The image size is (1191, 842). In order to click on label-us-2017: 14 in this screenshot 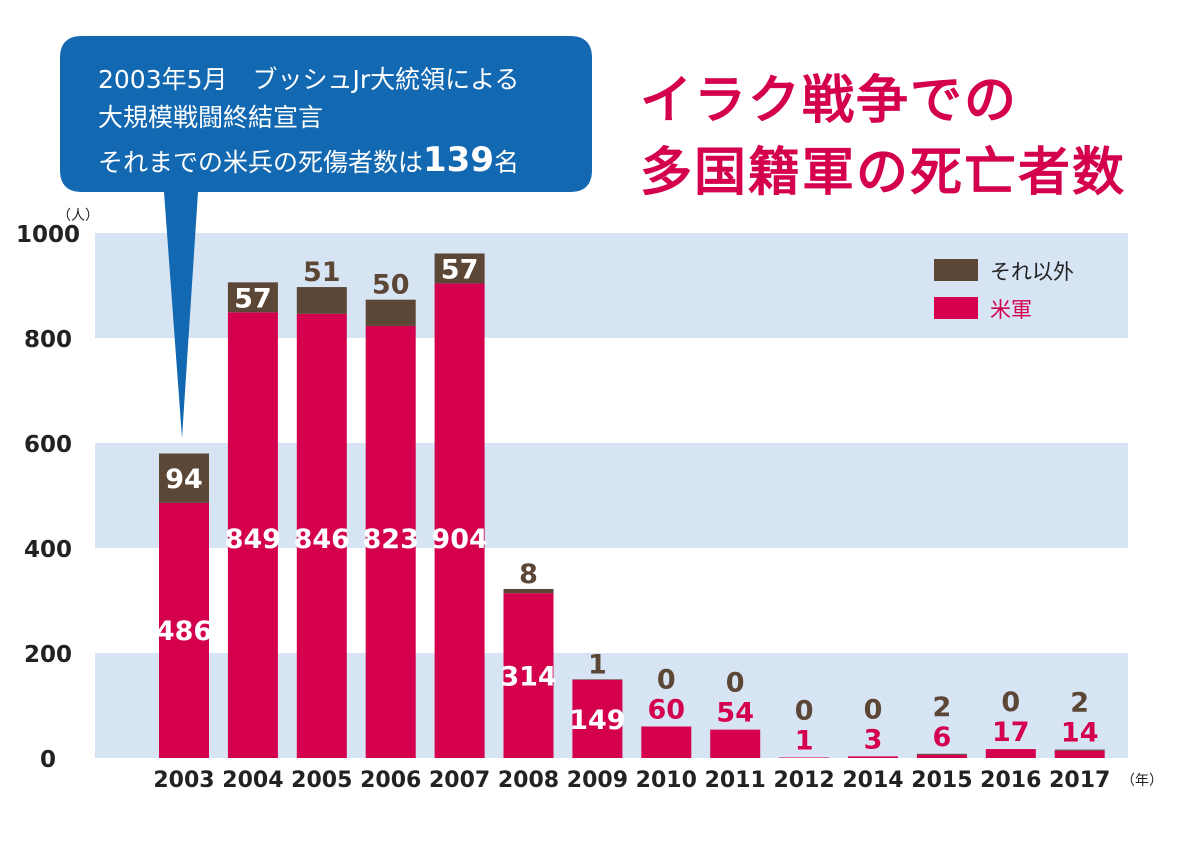, I will do `click(1080, 733)`.